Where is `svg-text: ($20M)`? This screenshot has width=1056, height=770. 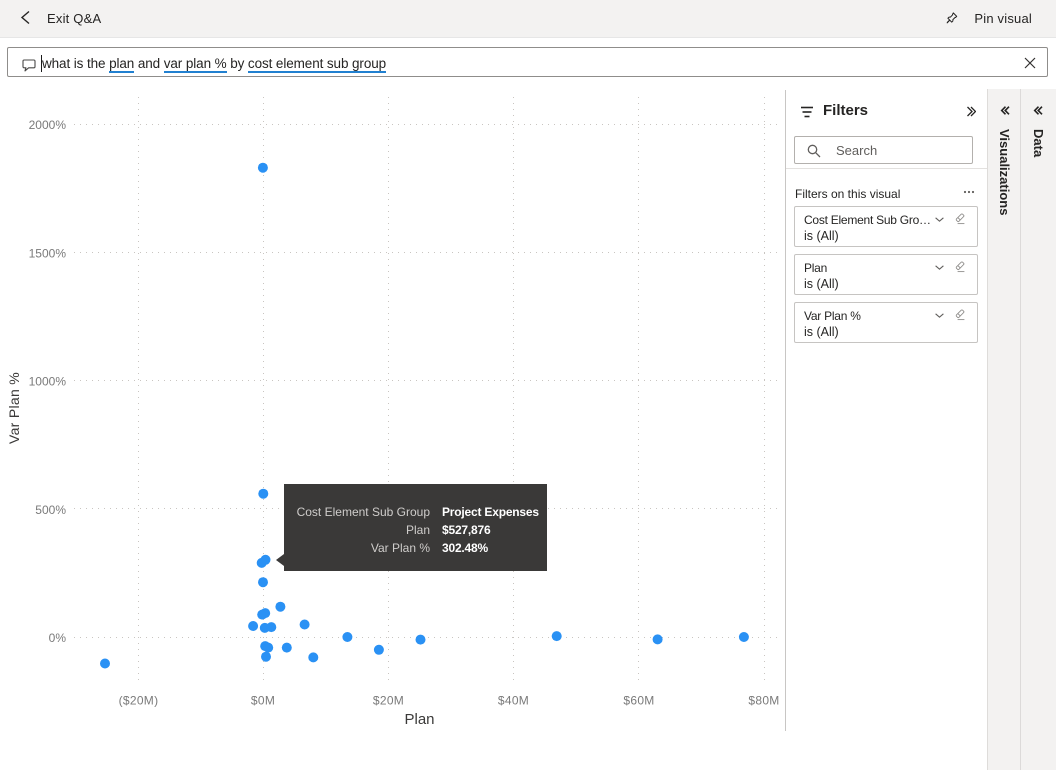
svg-text: ($20M) is located at coordinates (139, 701).